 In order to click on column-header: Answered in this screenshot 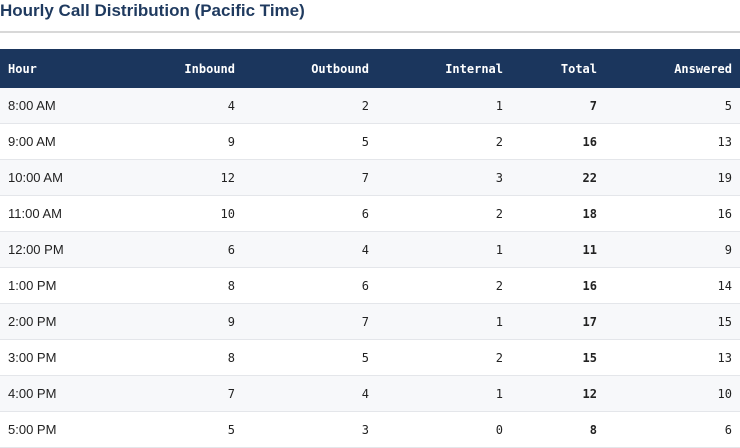, I will do `click(672, 68)`.